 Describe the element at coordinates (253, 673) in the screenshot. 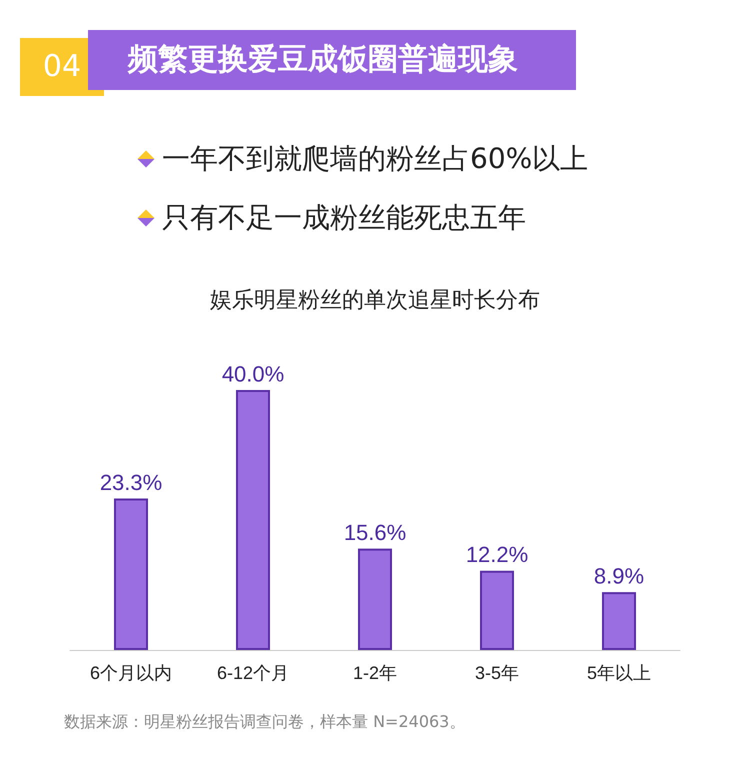

I see `x-tick-label: 6-12个月` at that location.